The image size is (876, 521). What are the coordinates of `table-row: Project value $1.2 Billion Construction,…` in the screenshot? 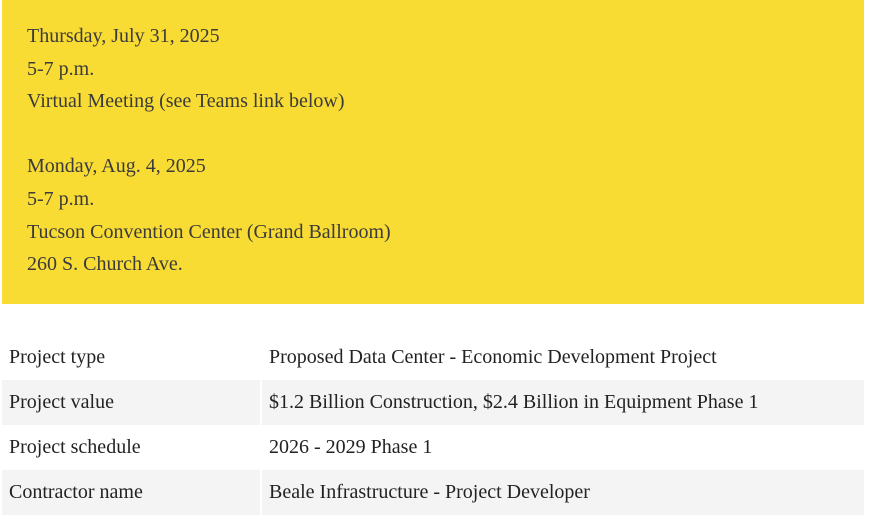 It's located at (433, 402).